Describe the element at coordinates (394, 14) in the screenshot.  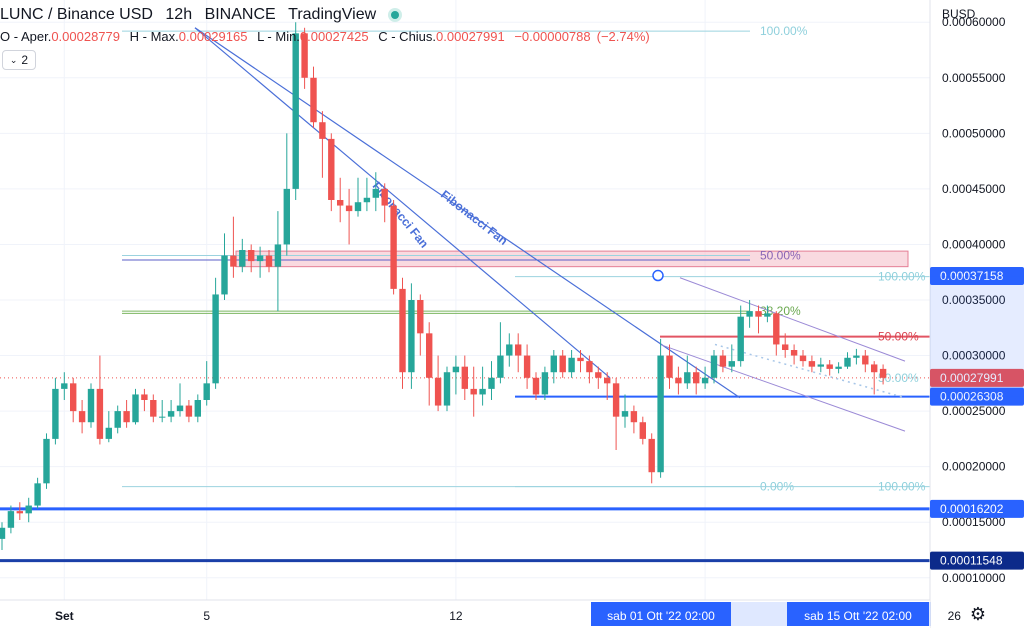
I see `market-status-icon` at that location.